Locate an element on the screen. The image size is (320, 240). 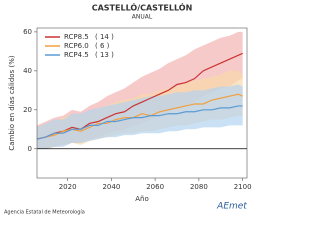
y-tick-label: 40 is located at coordinates (27, 71).